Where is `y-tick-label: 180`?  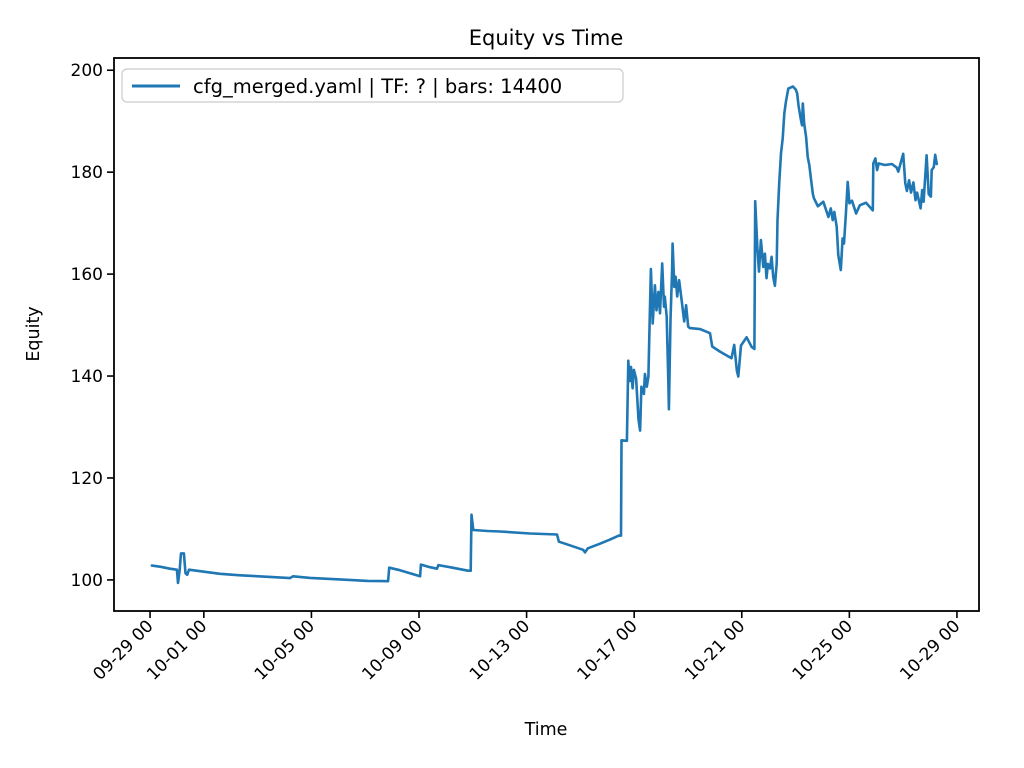 y-tick-label: 180 is located at coordinates (87, 173).